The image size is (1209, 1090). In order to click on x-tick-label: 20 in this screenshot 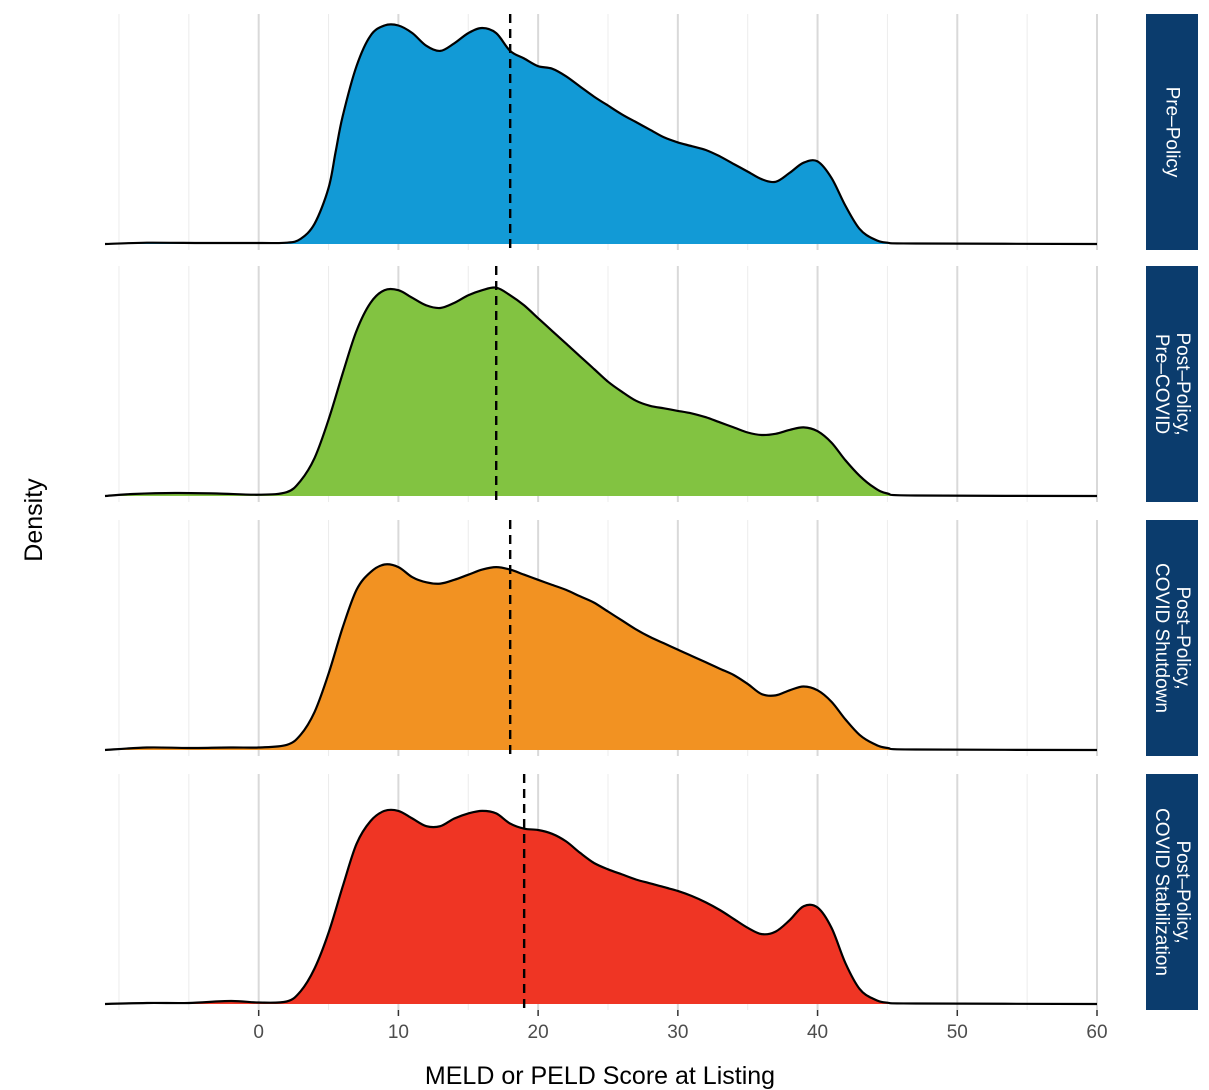, I will do `click(538, 1032)`.